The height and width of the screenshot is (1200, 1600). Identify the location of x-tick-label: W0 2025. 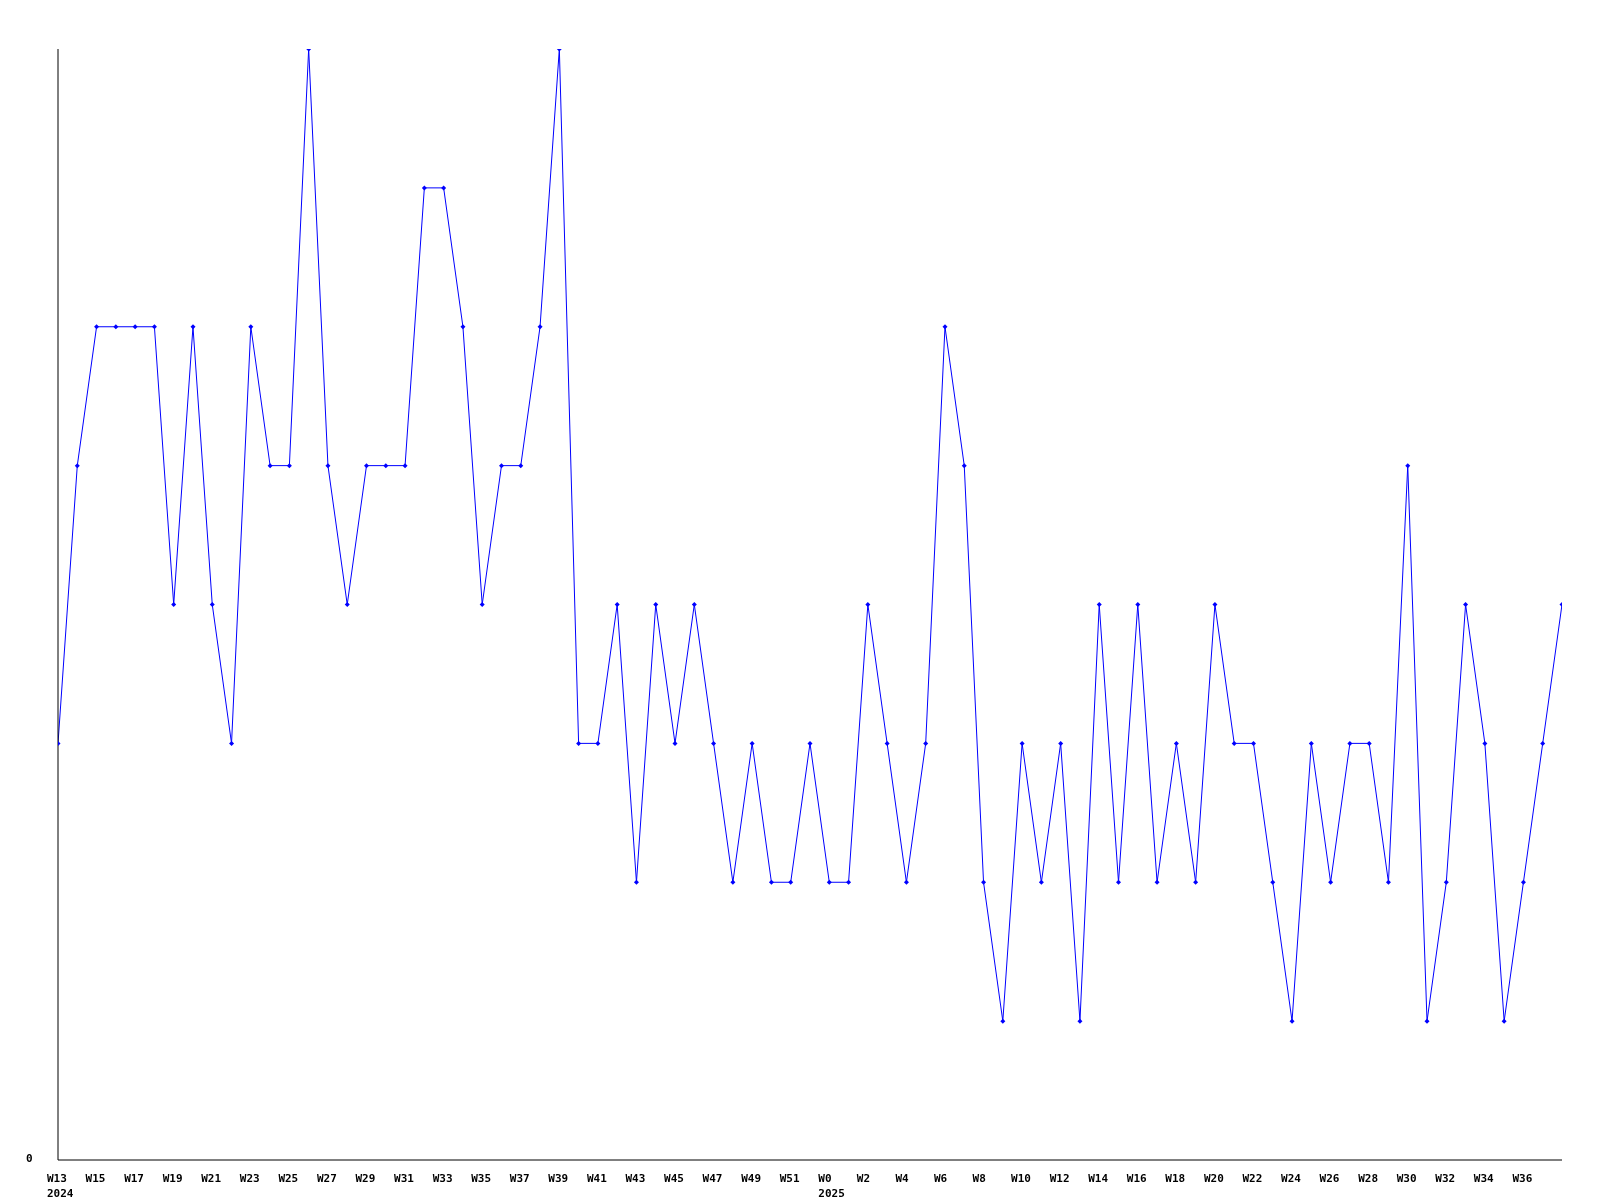
(831, 1186).